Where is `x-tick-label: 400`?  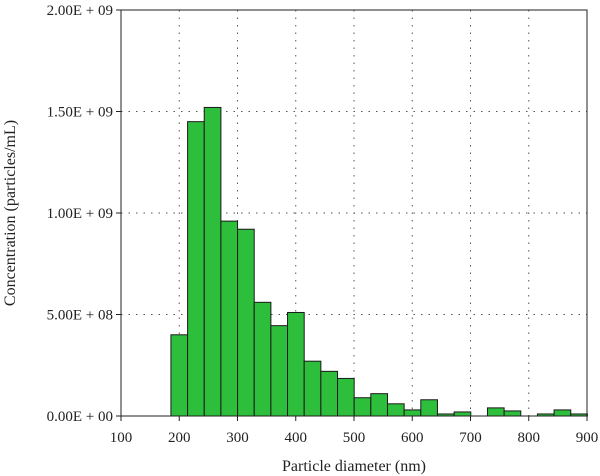
x-tick-label: 400 is located at coordinates (296, 438).